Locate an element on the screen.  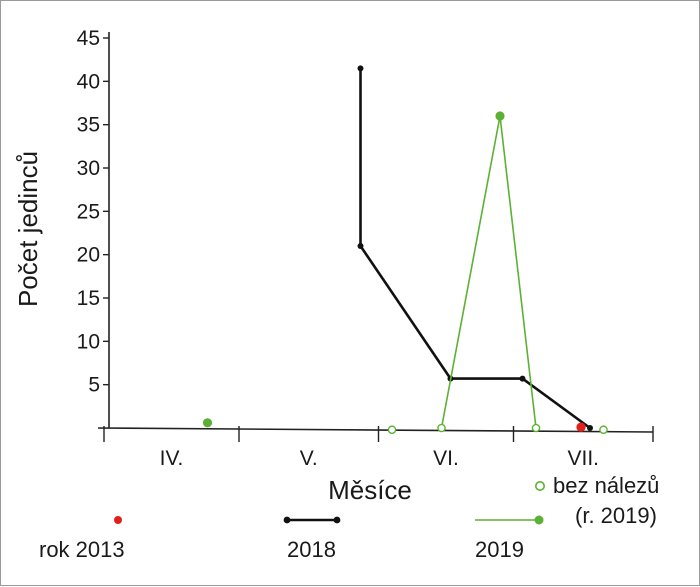
y-tick-label: 30 is located at coordinates (88, 168).